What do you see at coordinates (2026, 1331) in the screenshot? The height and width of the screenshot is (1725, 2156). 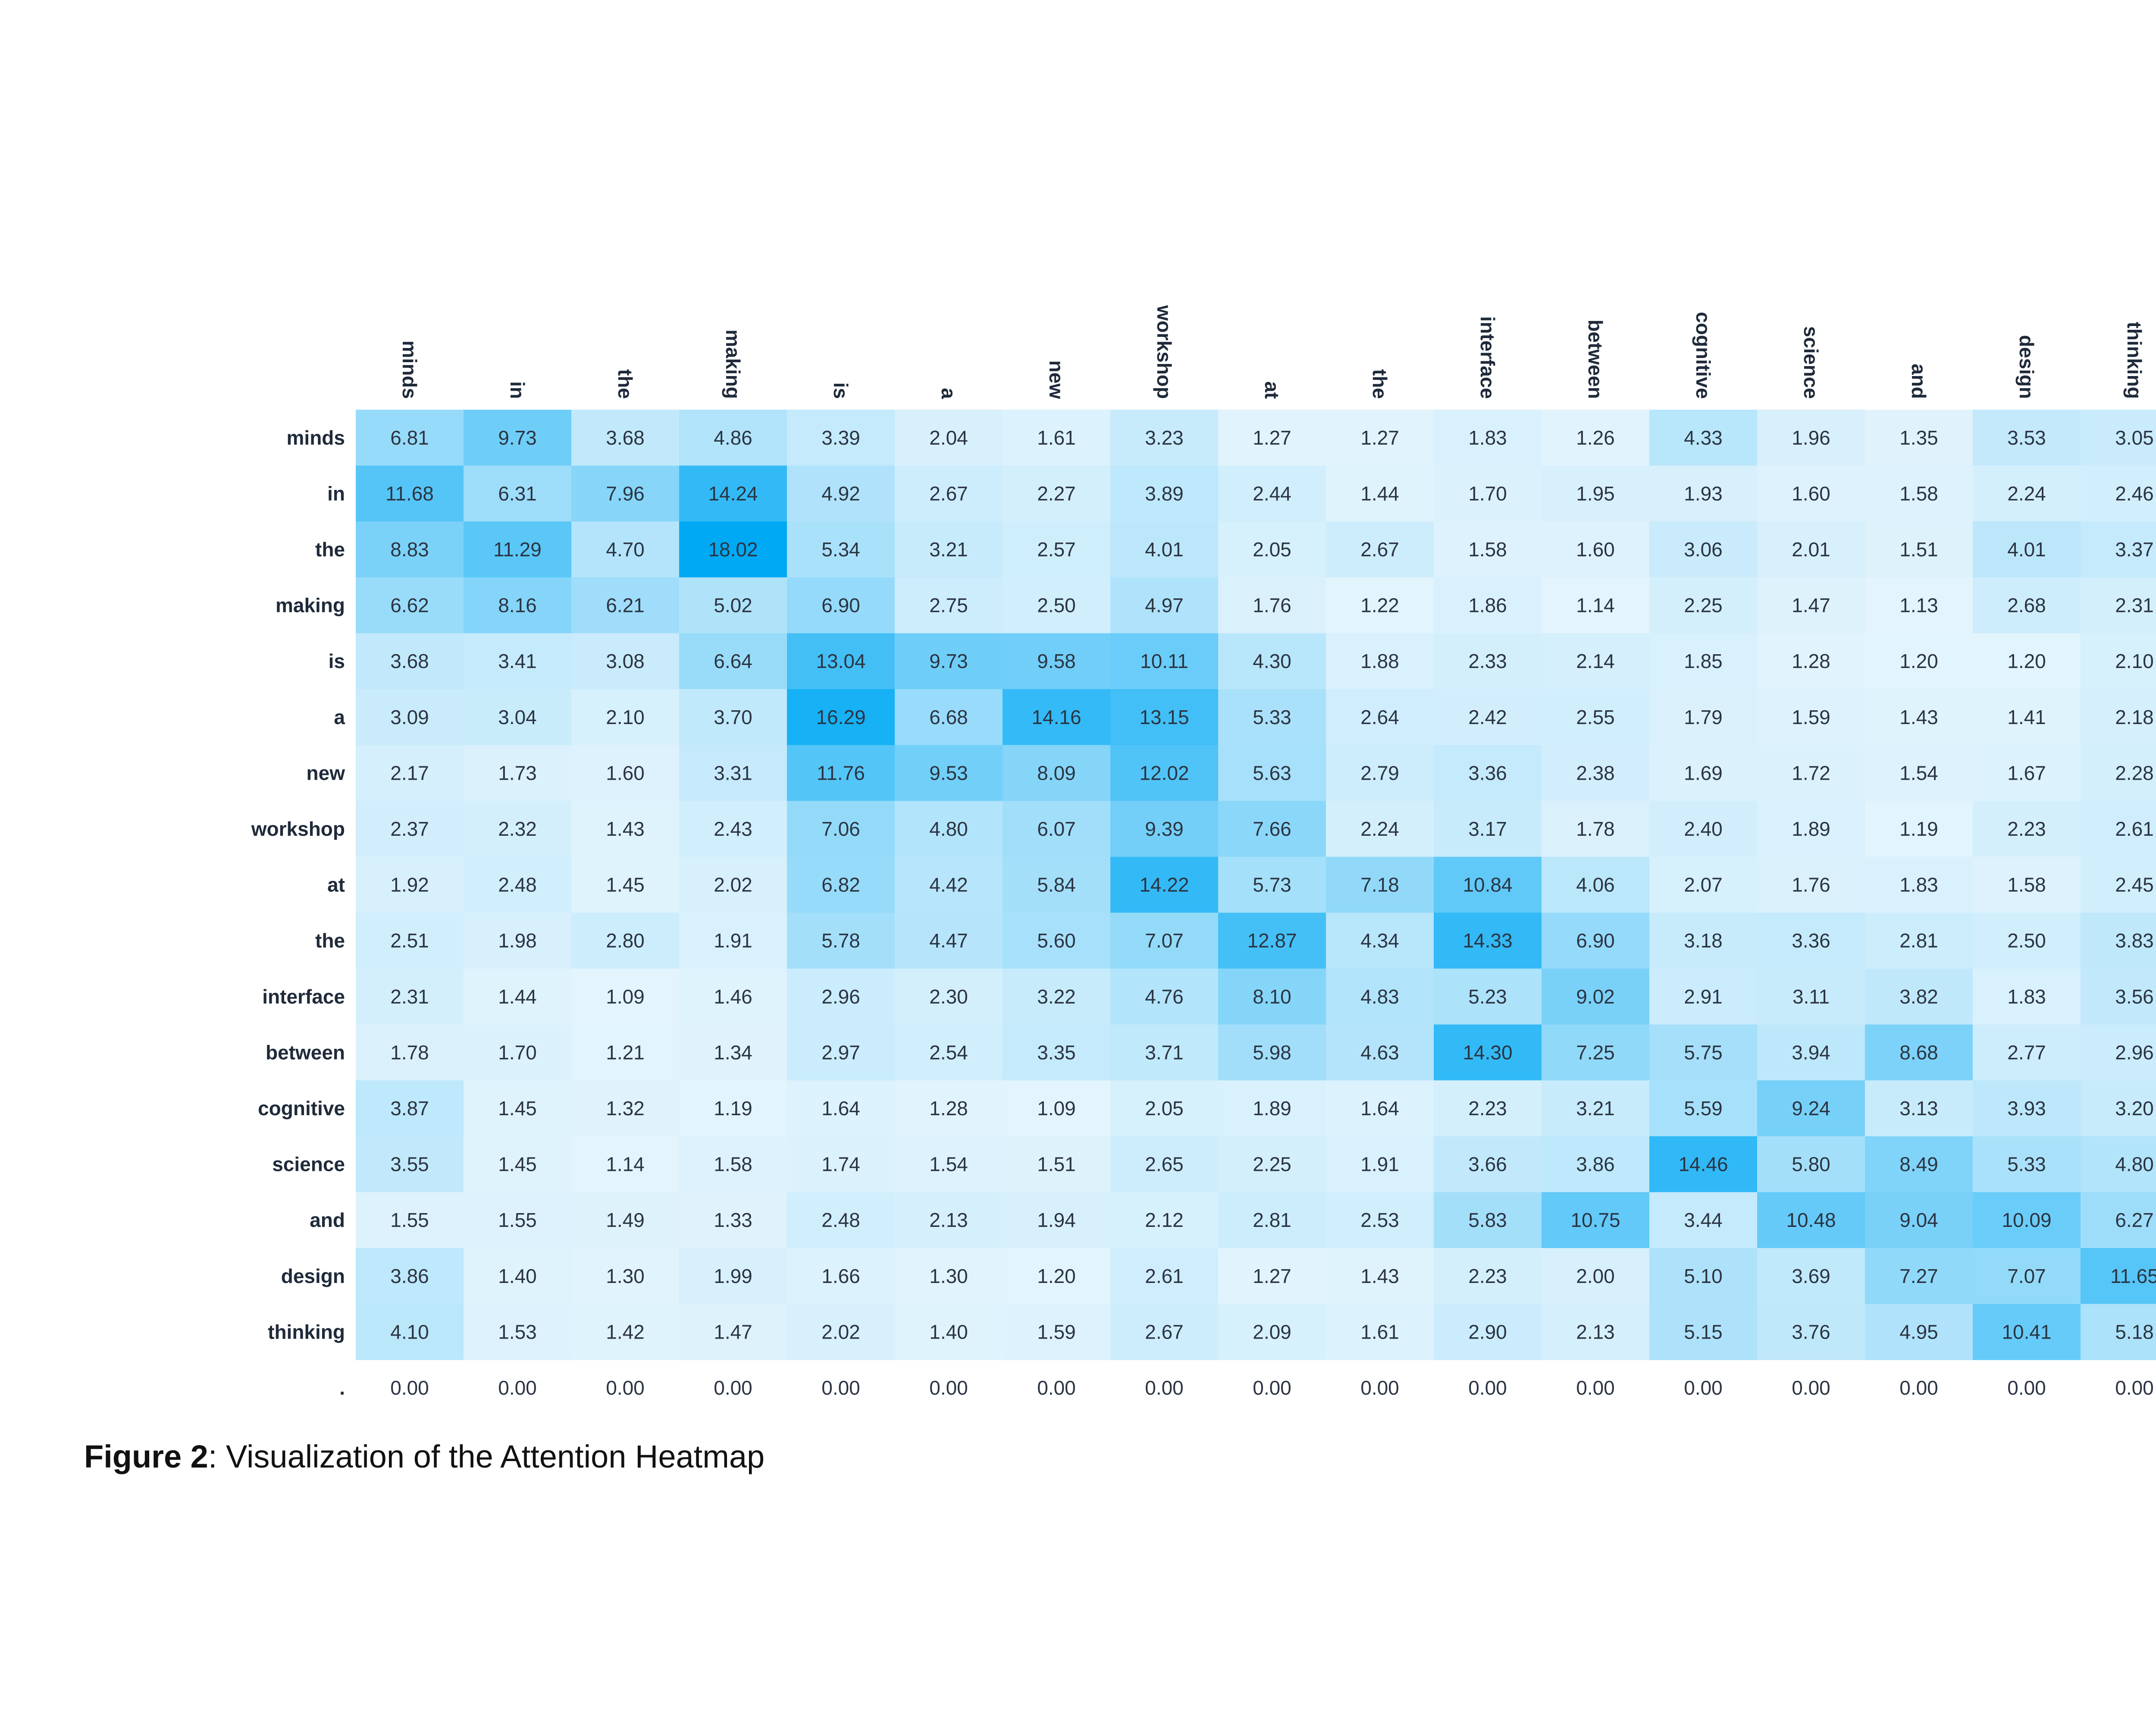 I see `cell-value: 10.41` at bounding box center [2026, 1331].